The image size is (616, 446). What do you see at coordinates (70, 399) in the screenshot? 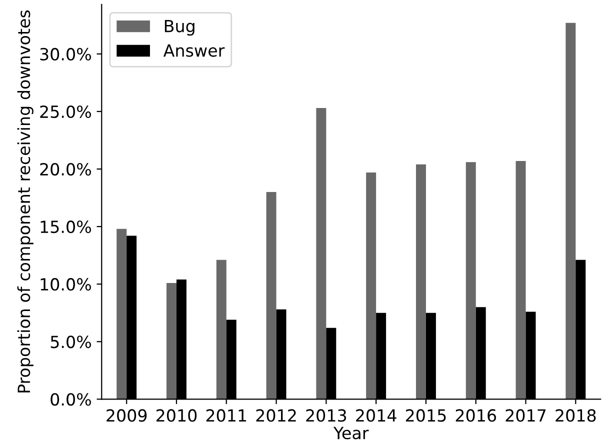
I see `y-tick-label: 0.0%` at bounding box center [70, 399].